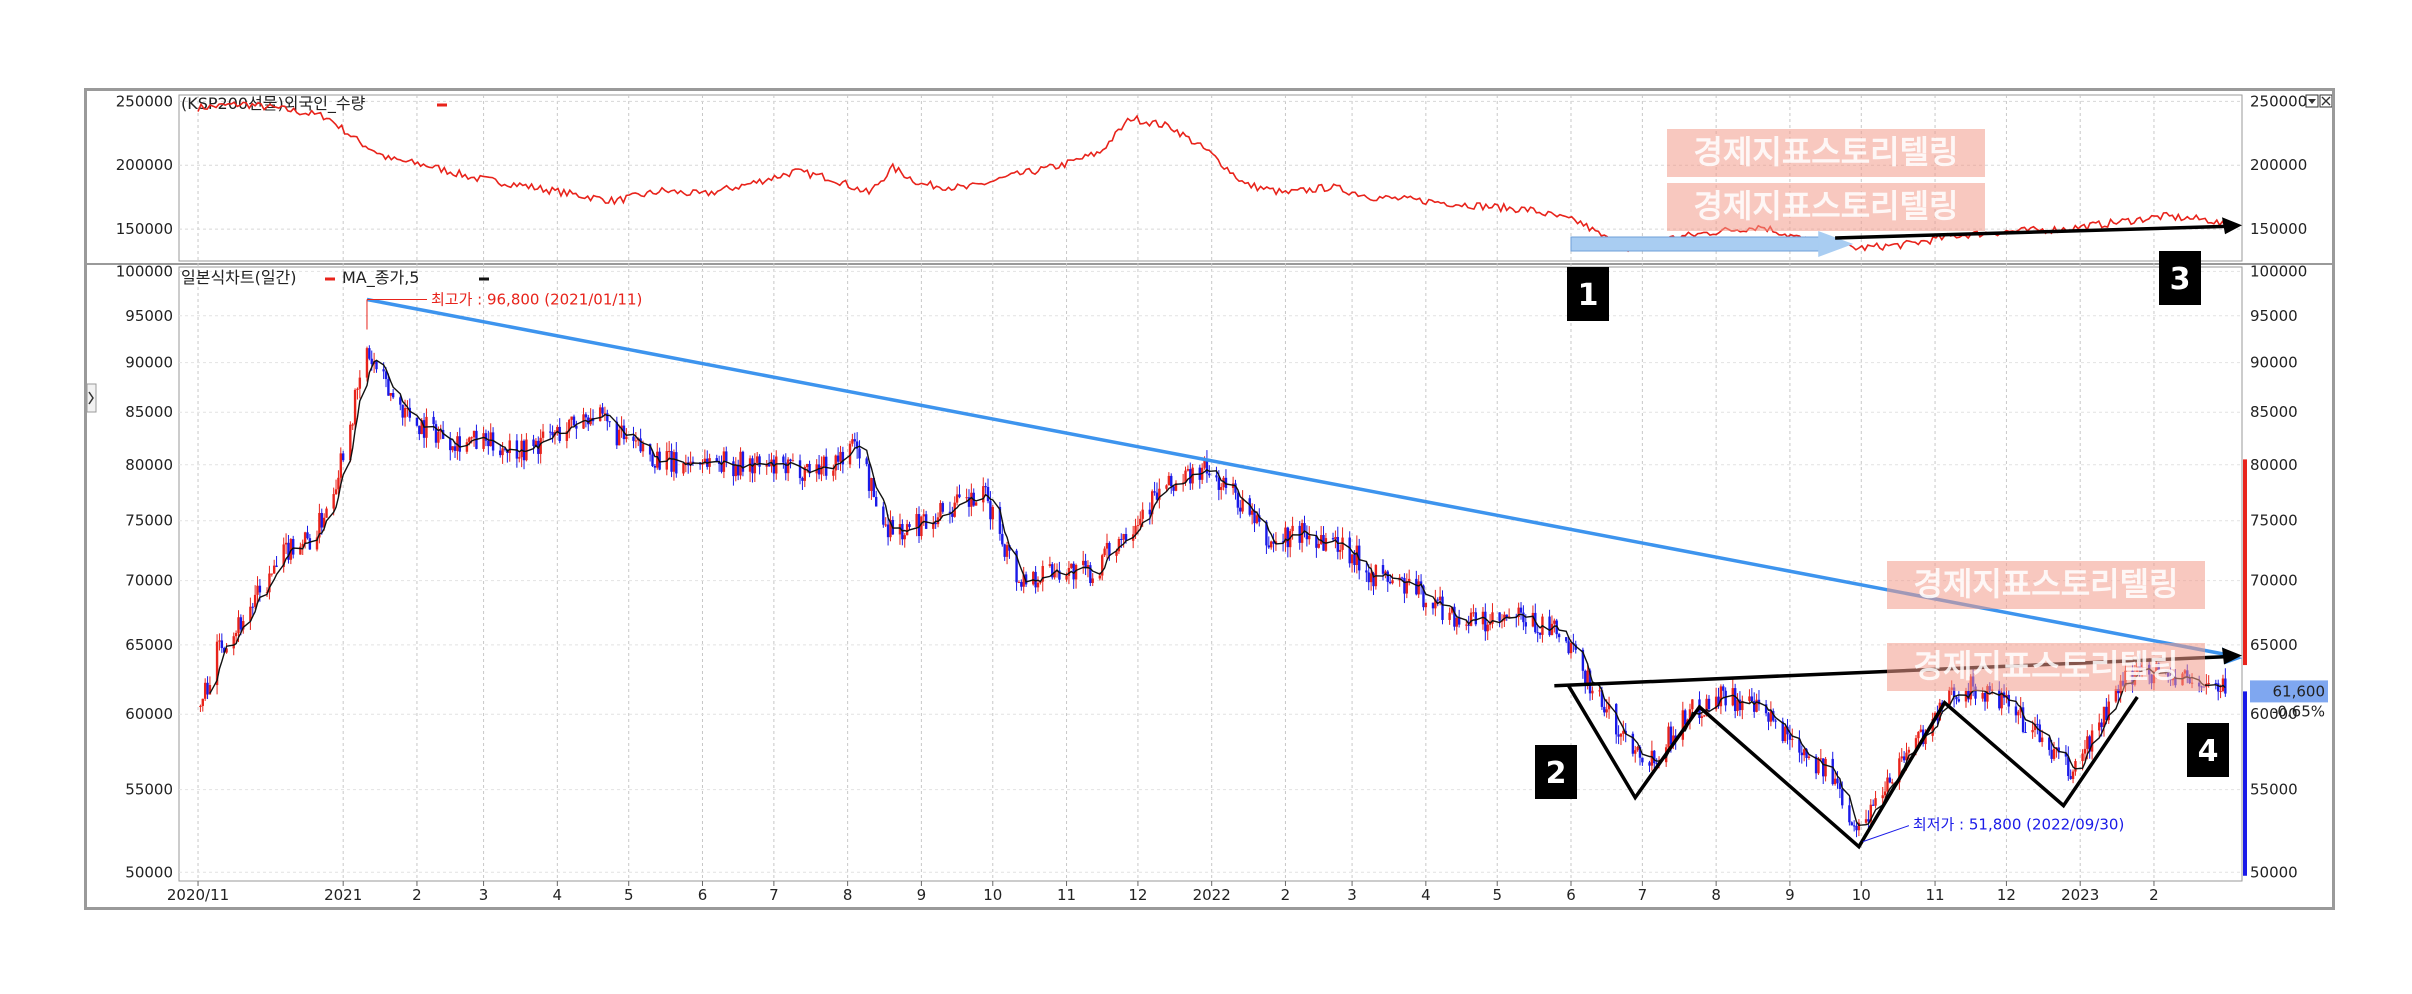 Image resolution: width=2412 pixels, height=994 pixels. I want to click on sidebar-toggle-button, so click(92, 398).